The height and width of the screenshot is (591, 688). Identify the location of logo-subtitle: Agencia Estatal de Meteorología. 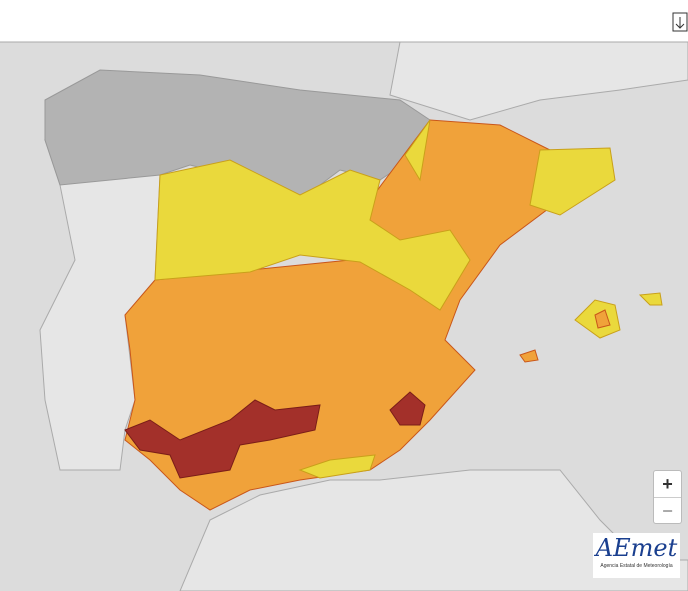
(636, 566).